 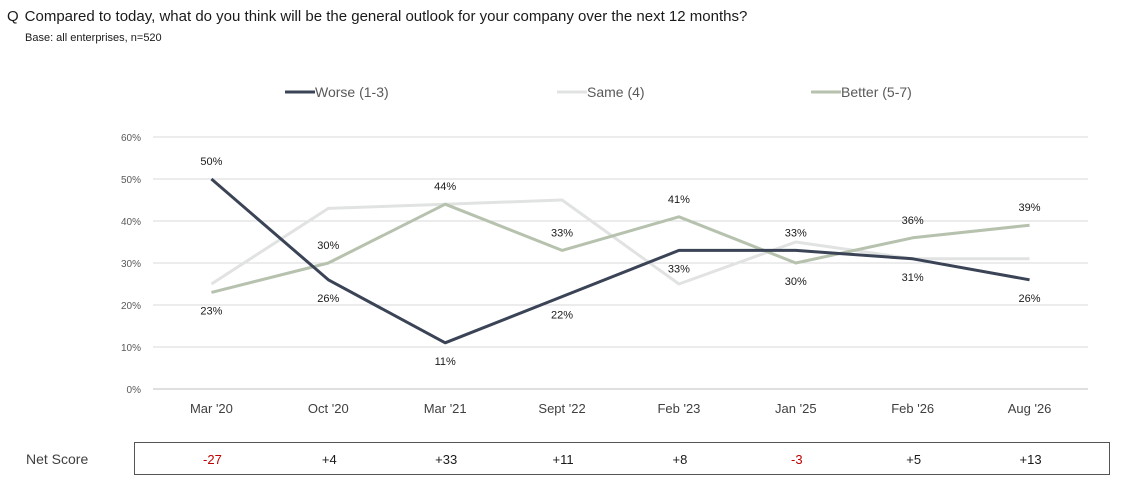 What do you see at coordinates (876, 92) in the screenshot?
I see `legend-label: Better (5-7)` at bounding box center [876, 92].